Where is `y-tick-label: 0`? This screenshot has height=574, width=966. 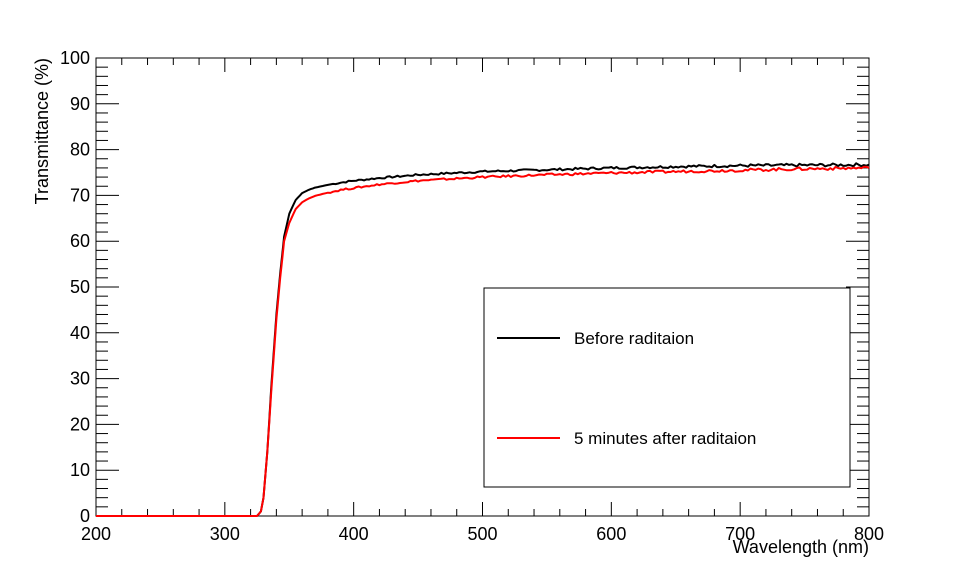 y-tick-label: 0 is located at coordinates (85, 516).